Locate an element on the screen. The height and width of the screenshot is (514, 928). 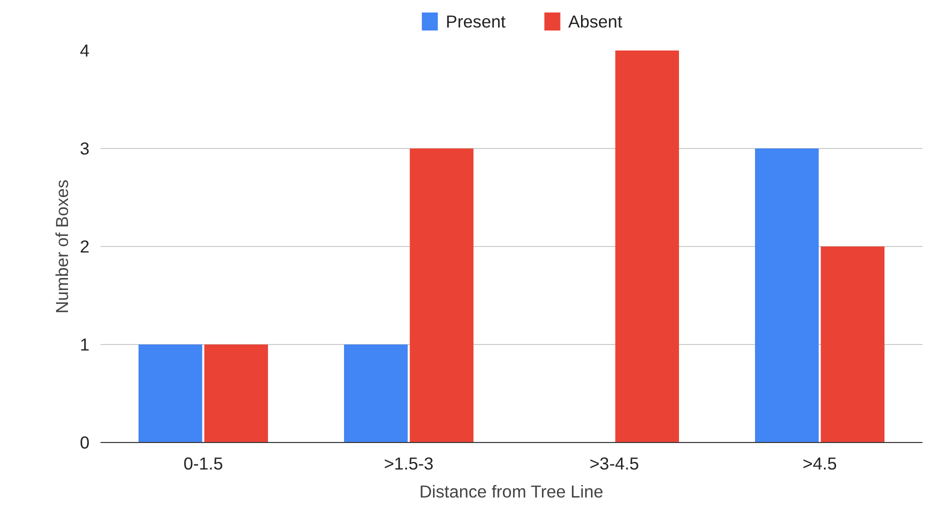
legend-label: Absent is located at coordinates (595, 22).